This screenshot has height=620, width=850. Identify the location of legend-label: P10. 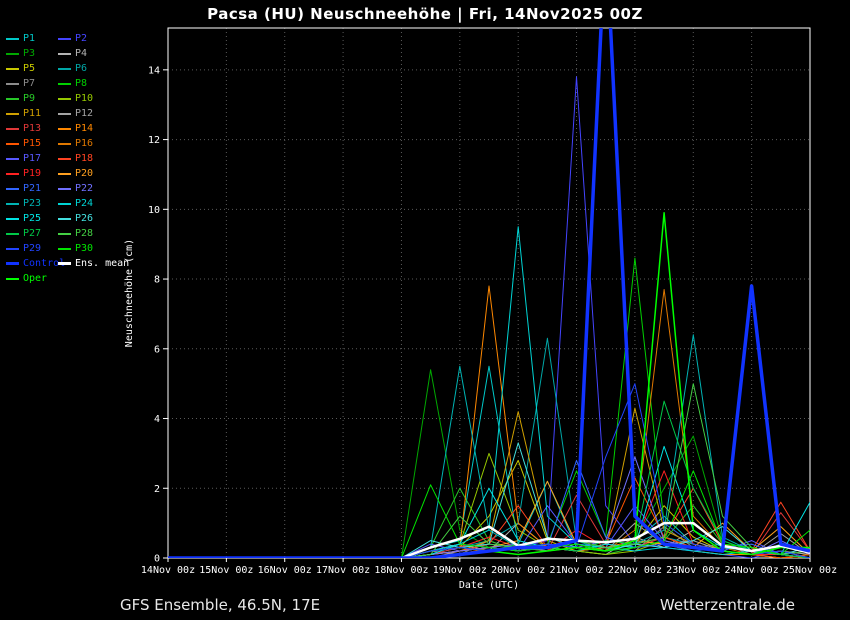
(84, 98).